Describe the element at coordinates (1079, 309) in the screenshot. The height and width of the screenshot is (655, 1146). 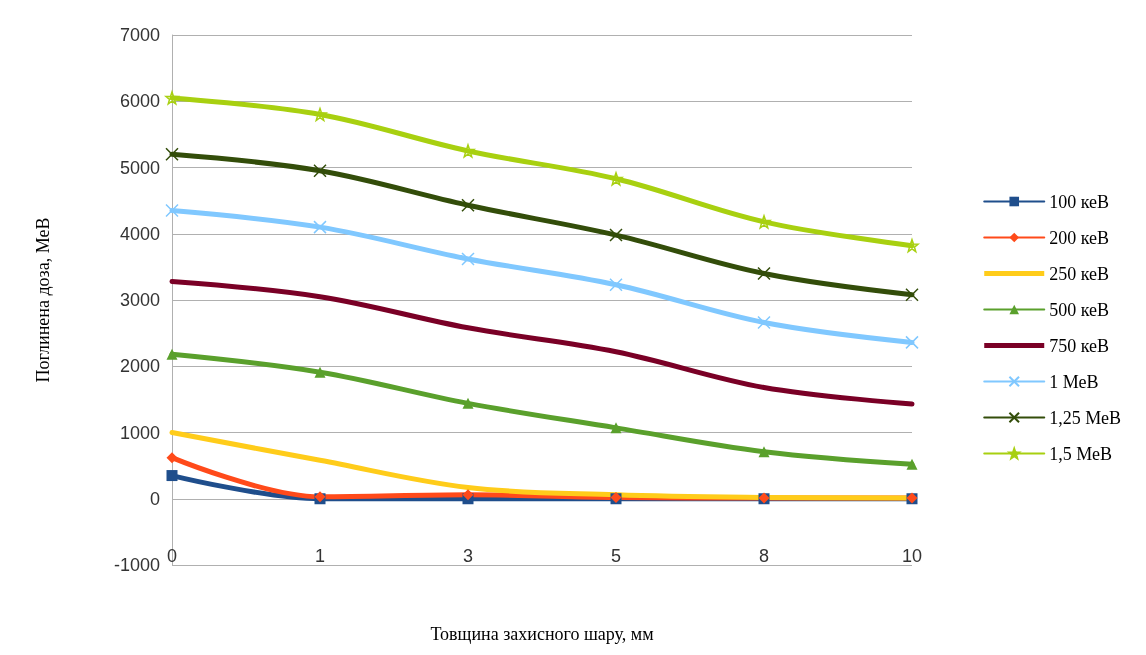
I see `legend-label: 500 кеВ` at that location.